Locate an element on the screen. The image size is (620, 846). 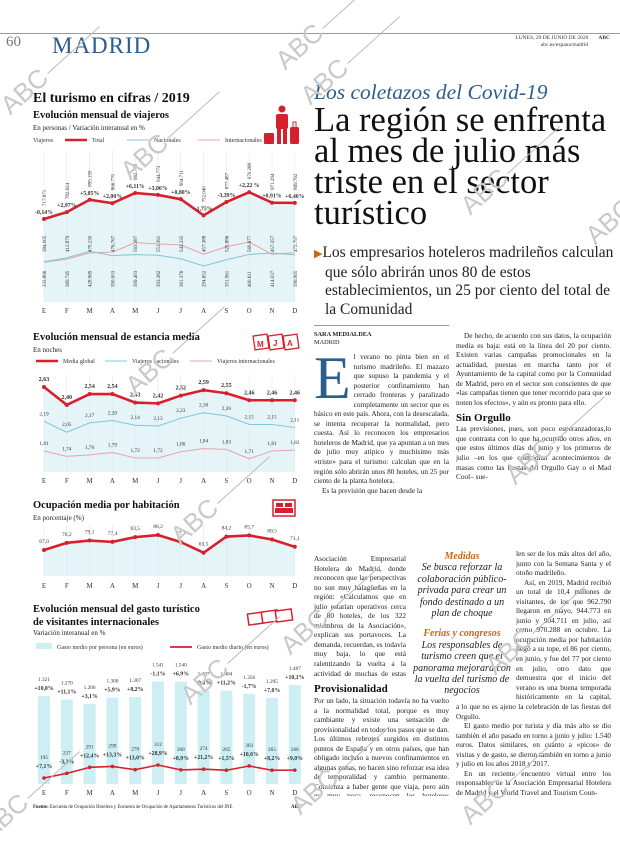
value-label: 2,17 is located at coordinates (90, 416).